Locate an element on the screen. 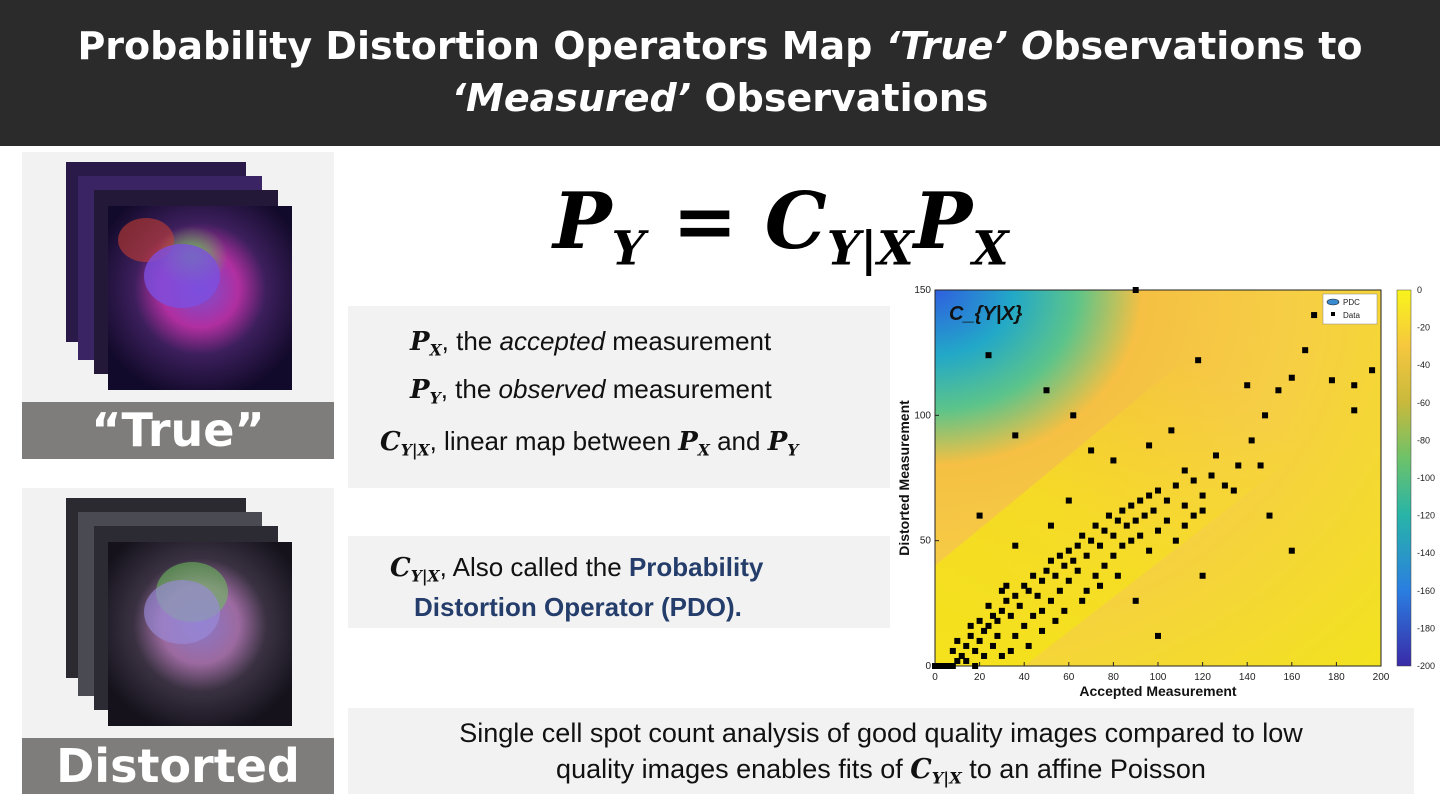 The height and width of the screenshot is (810, 1440). distorted-image-stack is located at coordinates (179, 612).